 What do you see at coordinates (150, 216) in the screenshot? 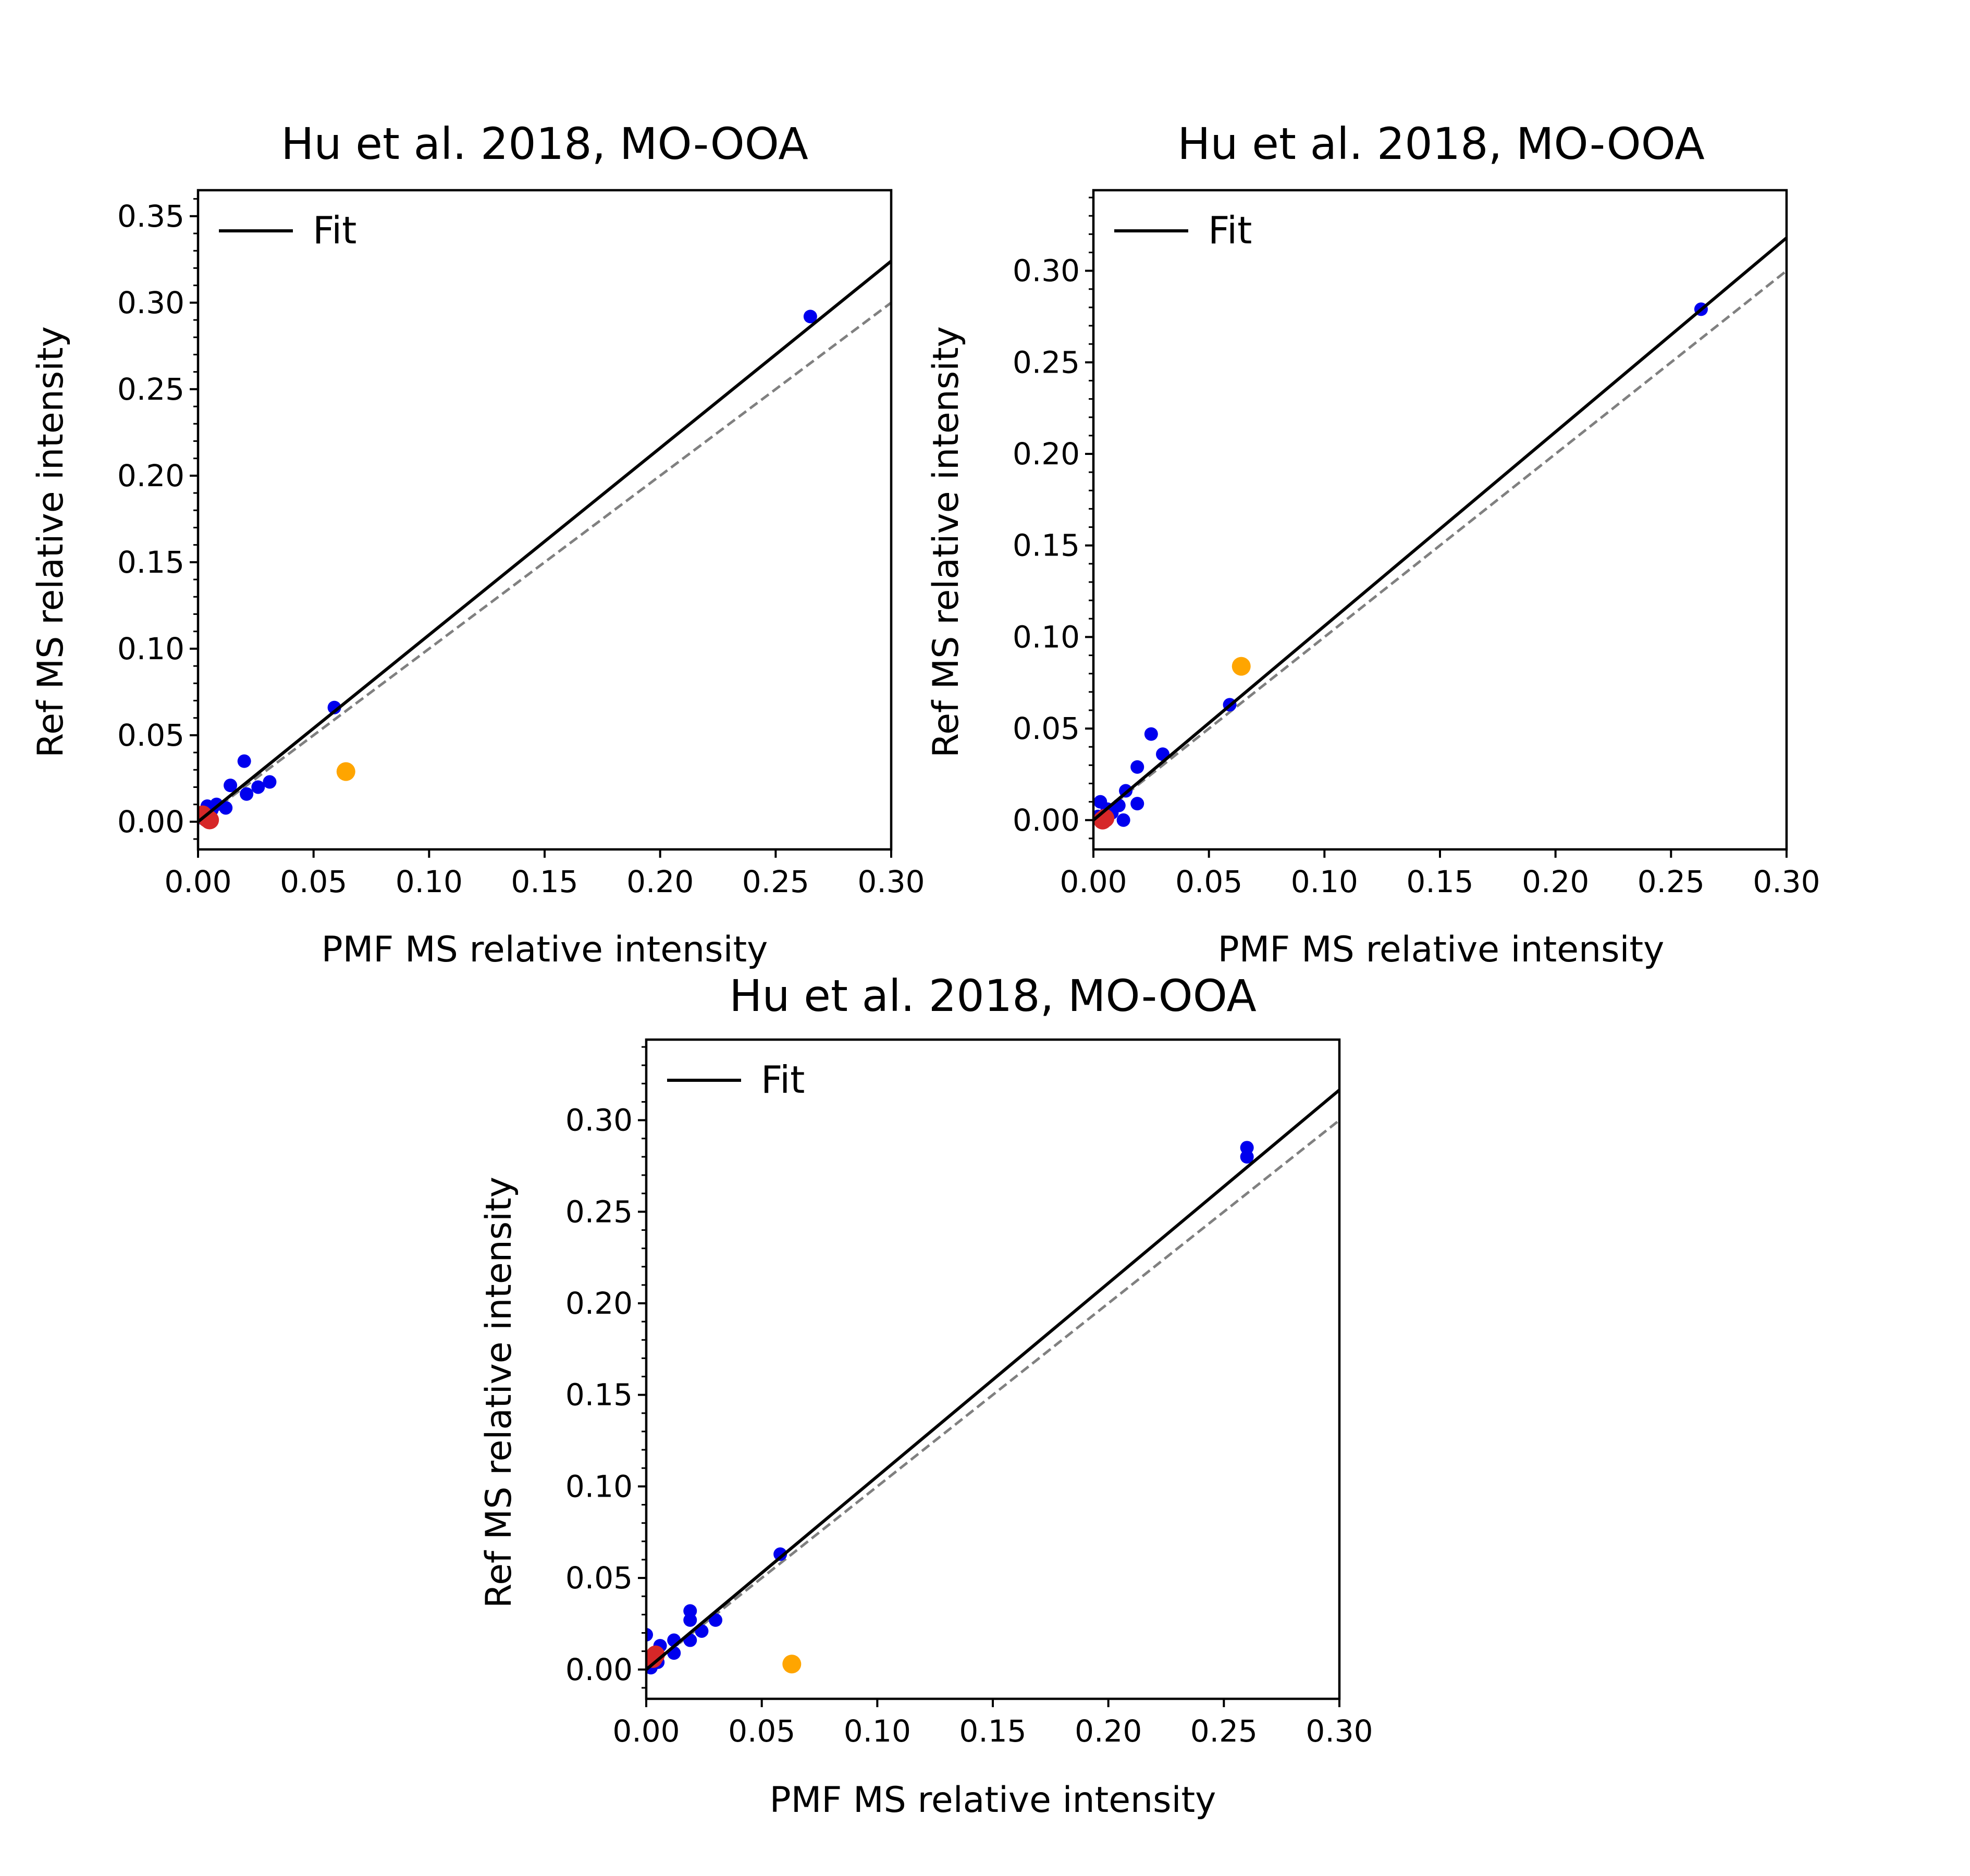
I see `y-tick-label: 0.35` at bounding box center [150, 216].